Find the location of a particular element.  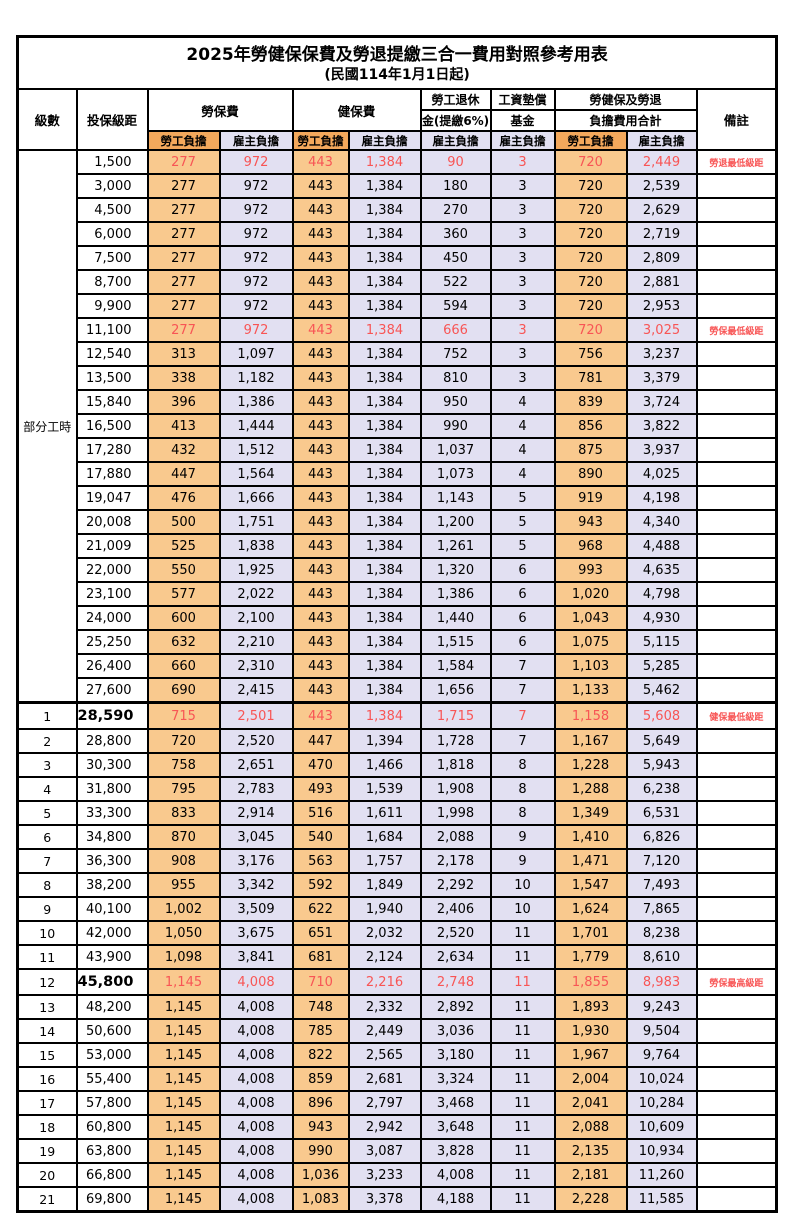

value-cell: 9 is located at coordinates (522, 861).